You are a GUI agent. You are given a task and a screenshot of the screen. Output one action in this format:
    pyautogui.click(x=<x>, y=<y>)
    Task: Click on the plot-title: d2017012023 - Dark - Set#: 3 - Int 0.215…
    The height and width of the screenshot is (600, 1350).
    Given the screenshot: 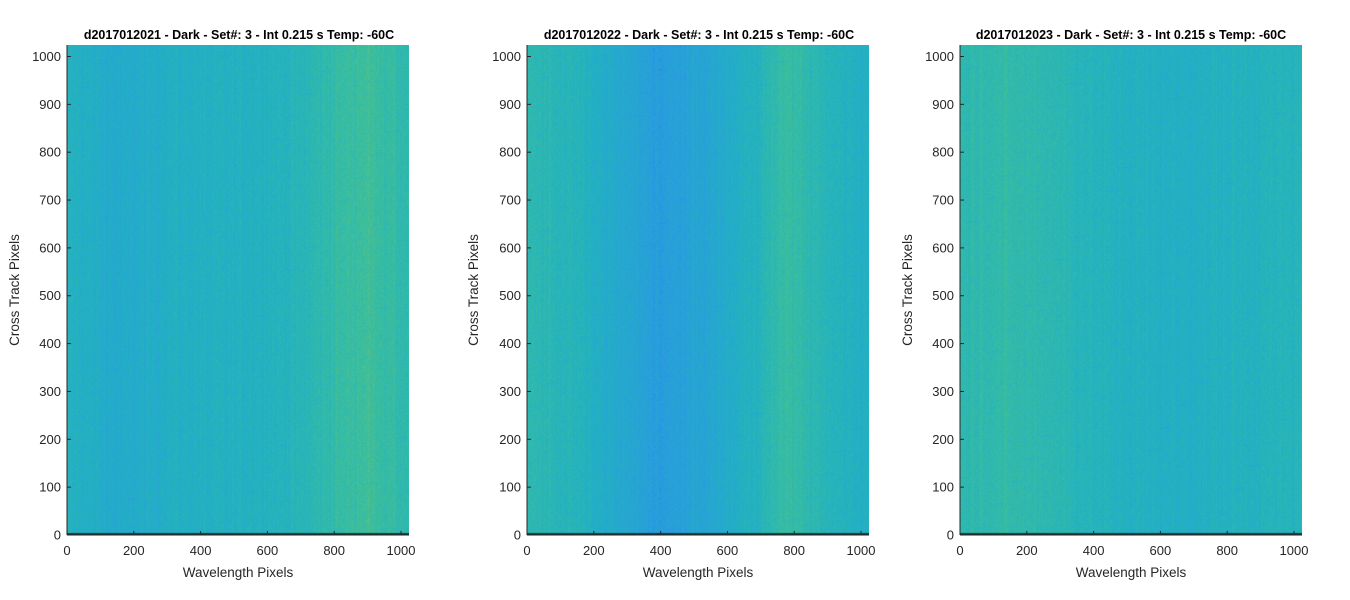 What is the action you would take?
    pyautogui.click(x=1131, y=35)
    